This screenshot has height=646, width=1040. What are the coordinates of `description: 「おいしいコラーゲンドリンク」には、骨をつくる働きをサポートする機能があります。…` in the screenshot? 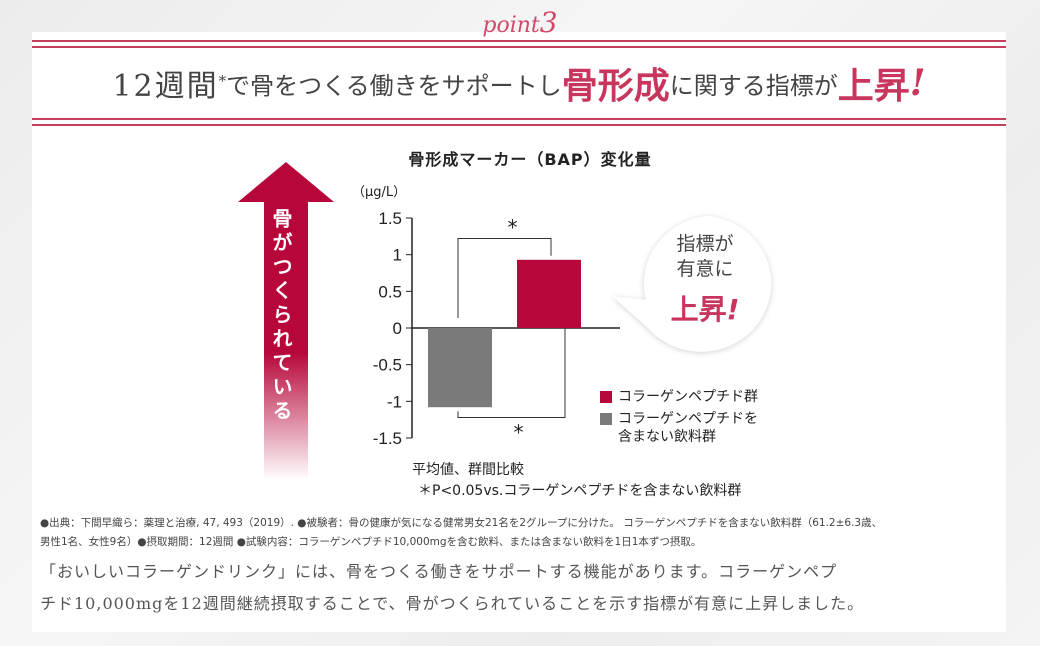 It's located at (452, 587).